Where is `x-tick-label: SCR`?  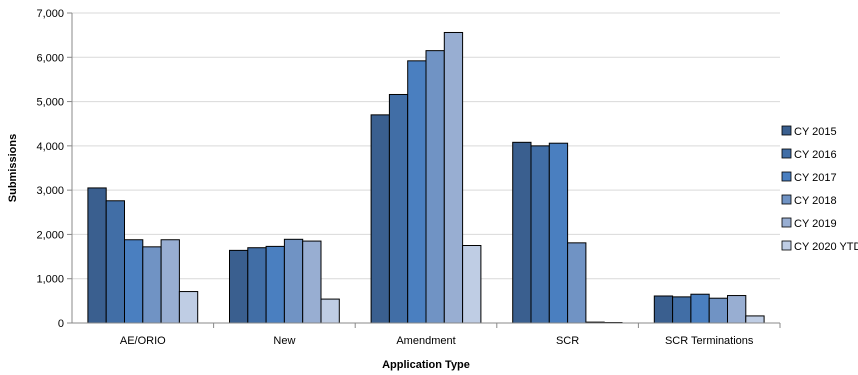 x-tick-label: SCR is located at coordinates (567, 341).